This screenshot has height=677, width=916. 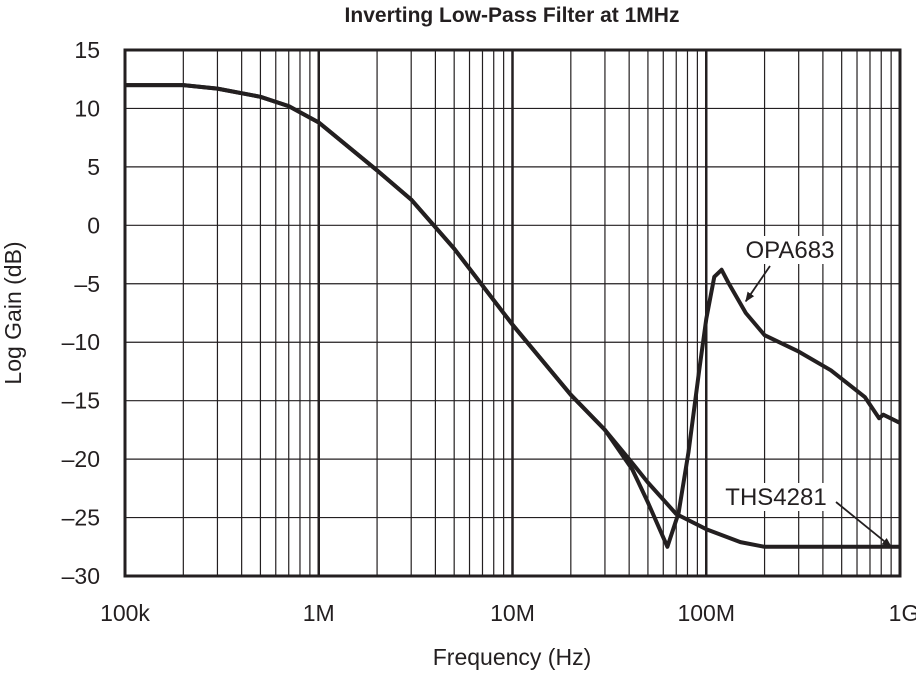 I want to click on y-tick-label: 0, so click(x=93, y=225).